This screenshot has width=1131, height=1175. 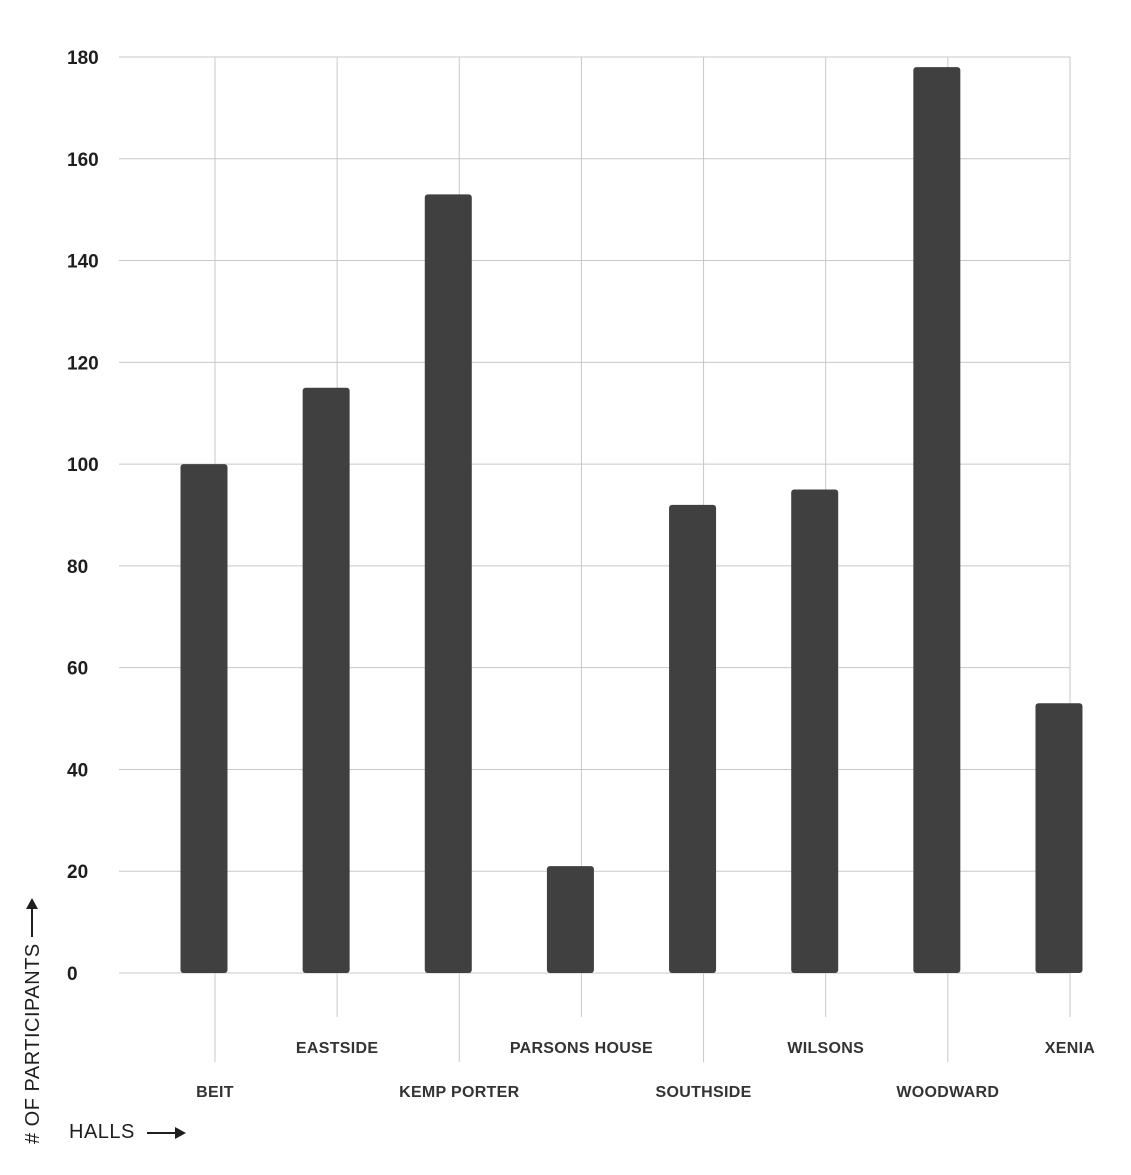 What do you see at coordinates (180, 1133) in the screenshot?
I see `x-axis-arrowhead-icon` at bounding box center [180, 1133].